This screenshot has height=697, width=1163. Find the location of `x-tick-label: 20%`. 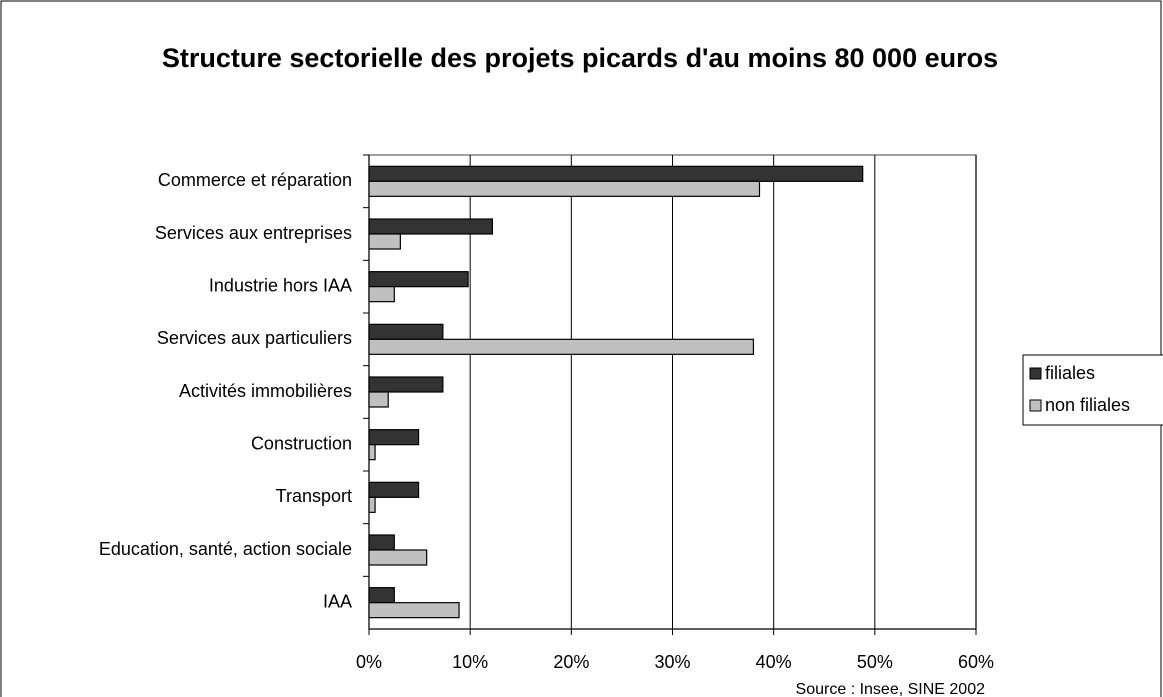

x-tick-label: 20% is located at coordinates (571, 662).